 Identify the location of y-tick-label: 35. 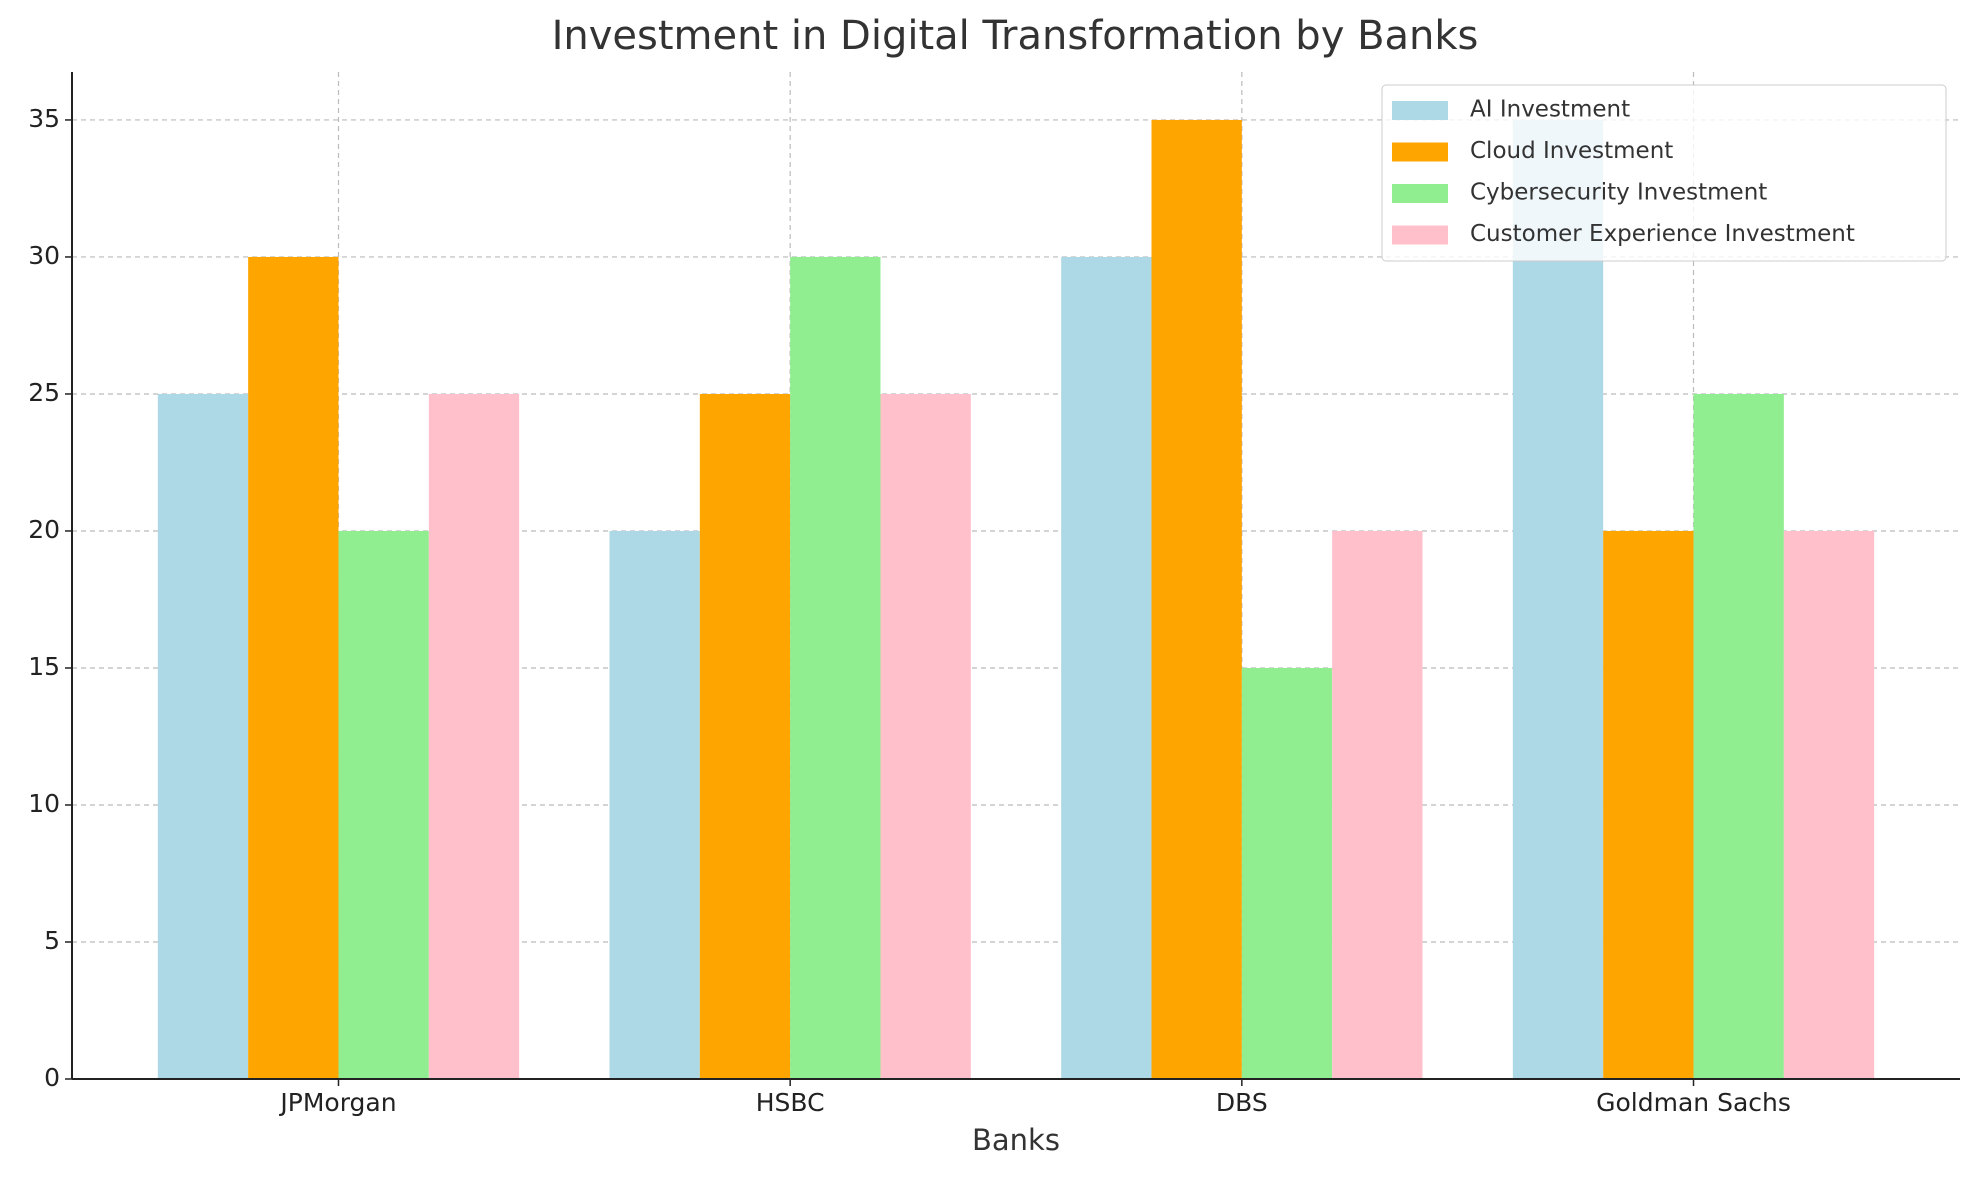
(44, 118).